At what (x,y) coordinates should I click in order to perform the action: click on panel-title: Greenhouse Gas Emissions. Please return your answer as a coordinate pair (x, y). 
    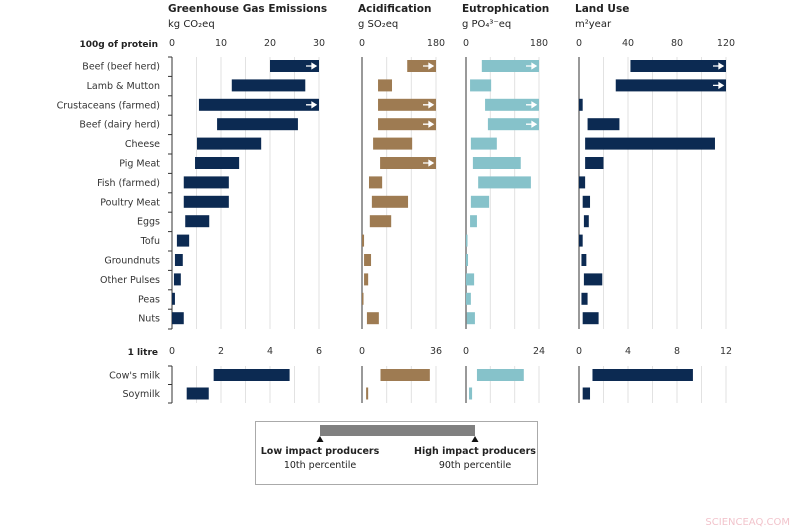
    Looking at the image, I should click on (247, 9).